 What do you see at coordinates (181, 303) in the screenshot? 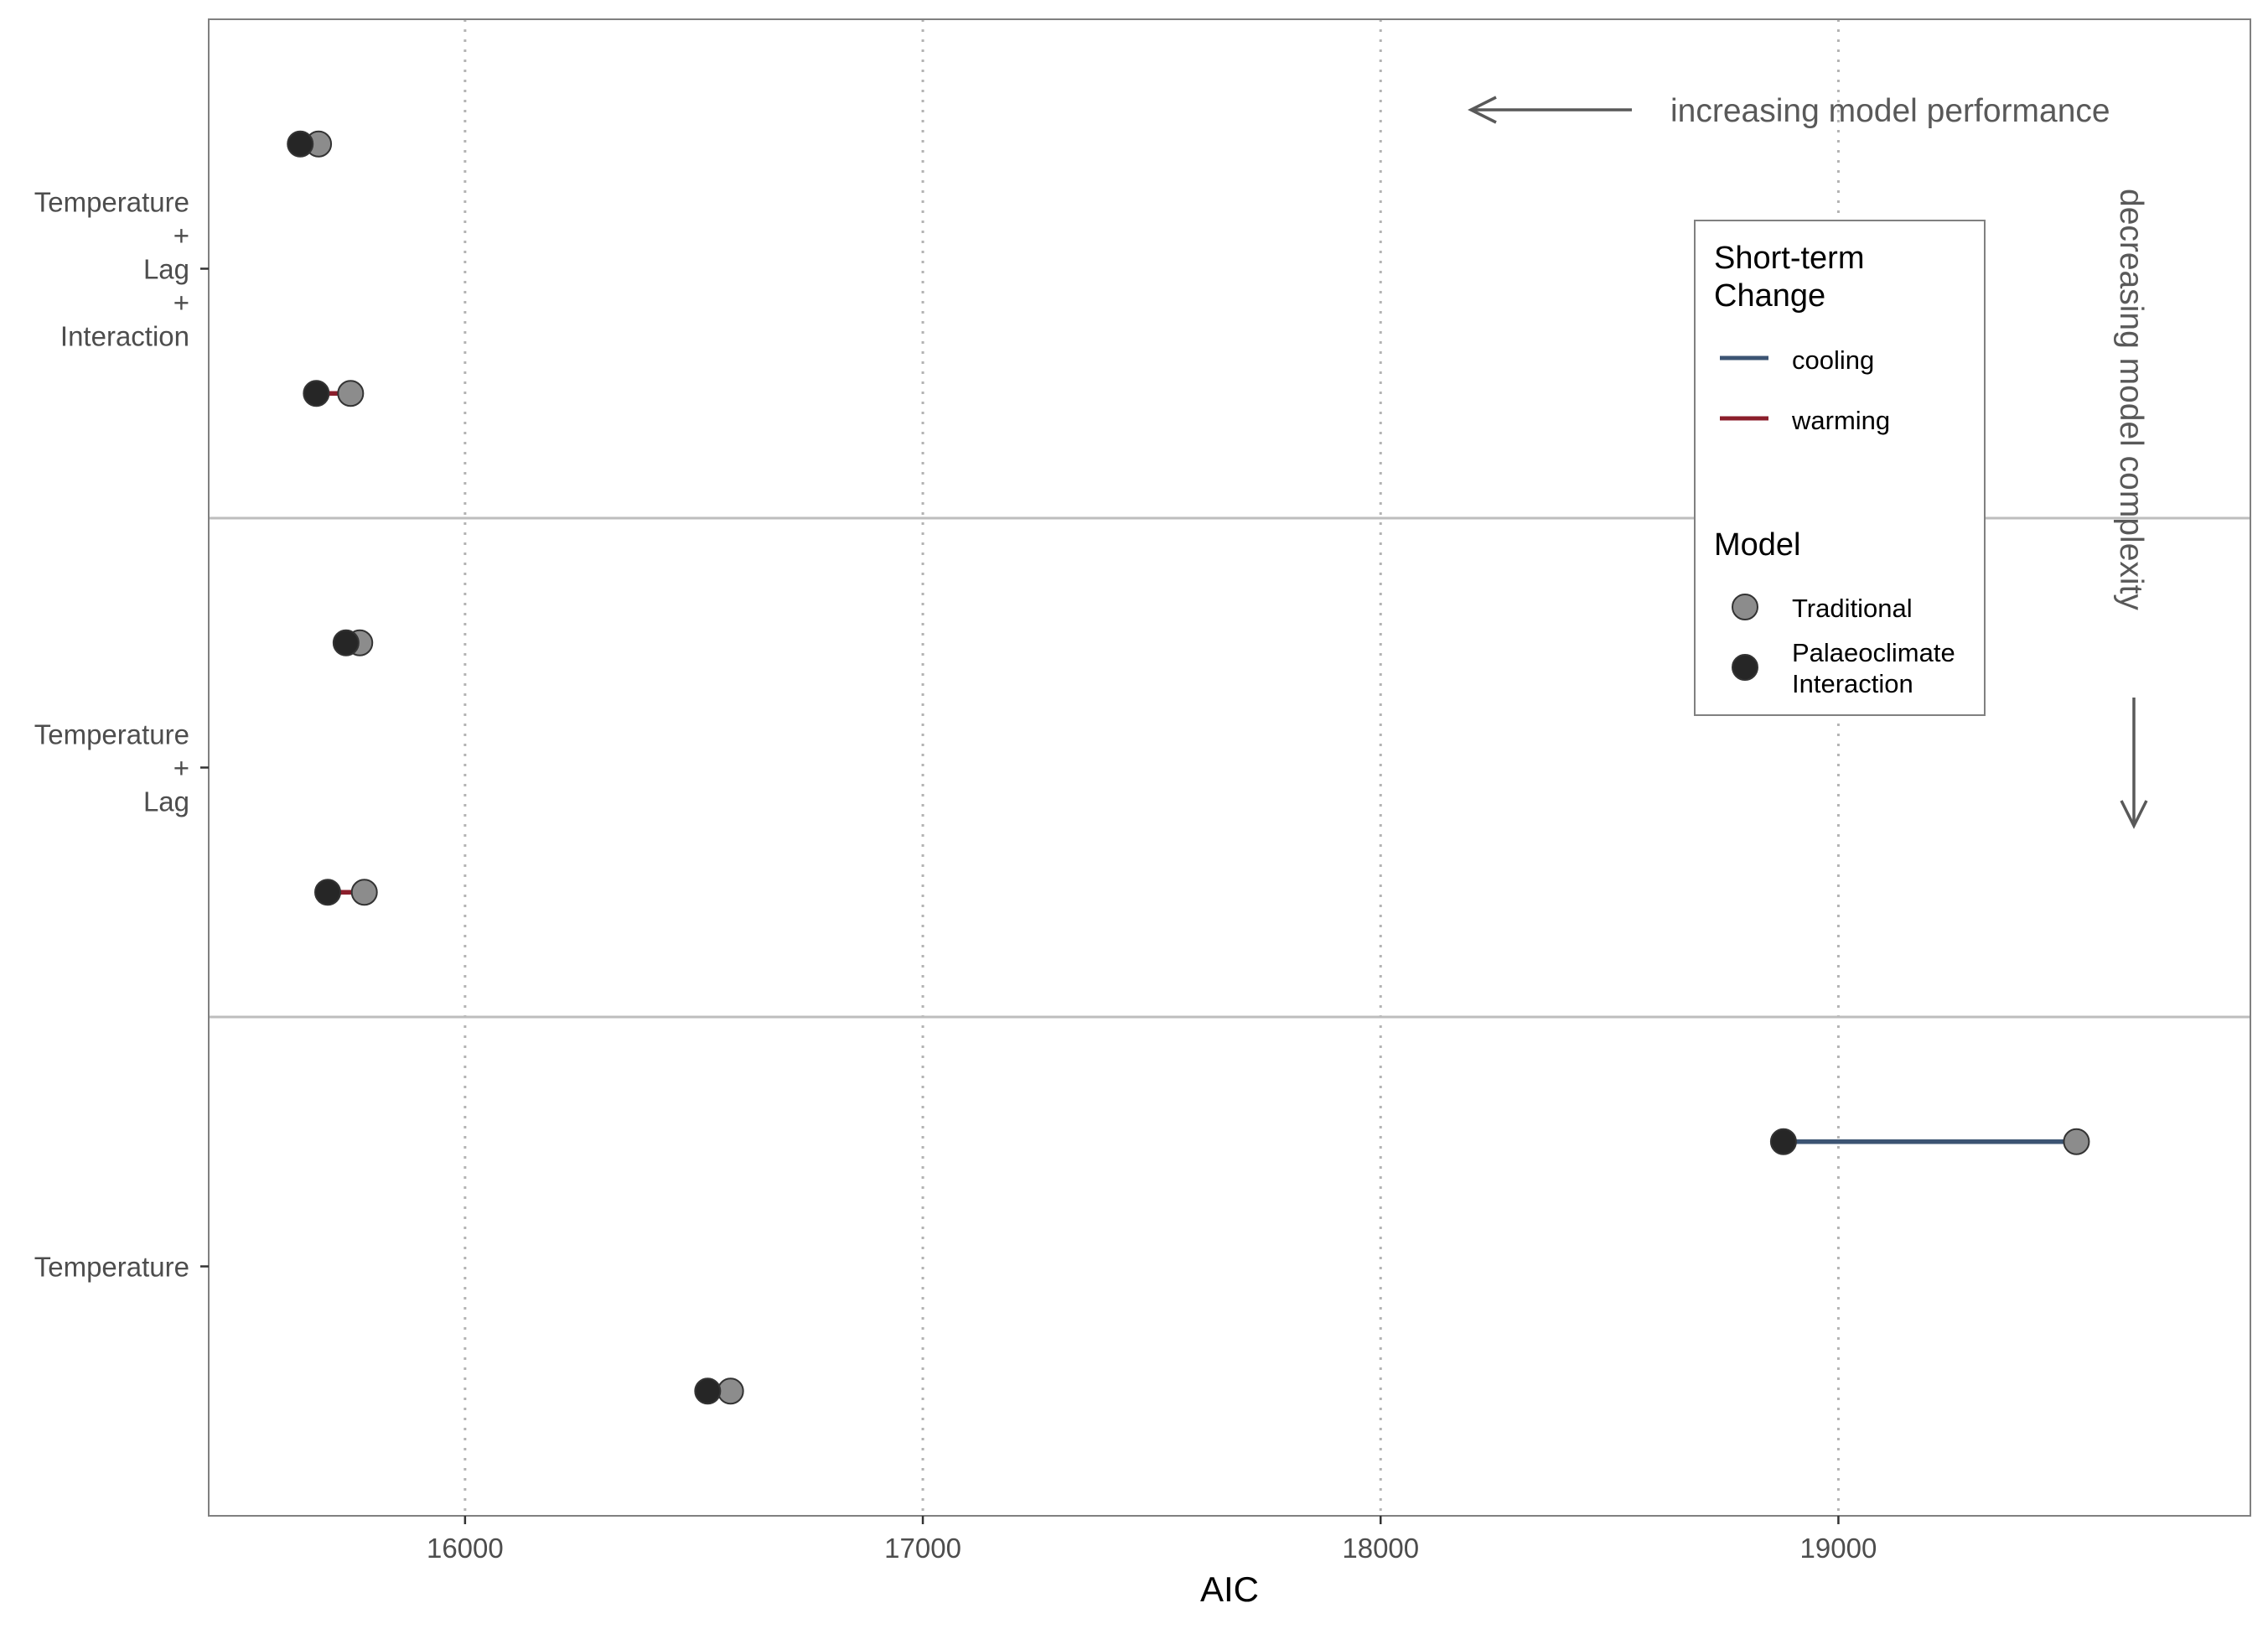
I see `y-label-0-line-3: +` at bounding box center [181, 303].